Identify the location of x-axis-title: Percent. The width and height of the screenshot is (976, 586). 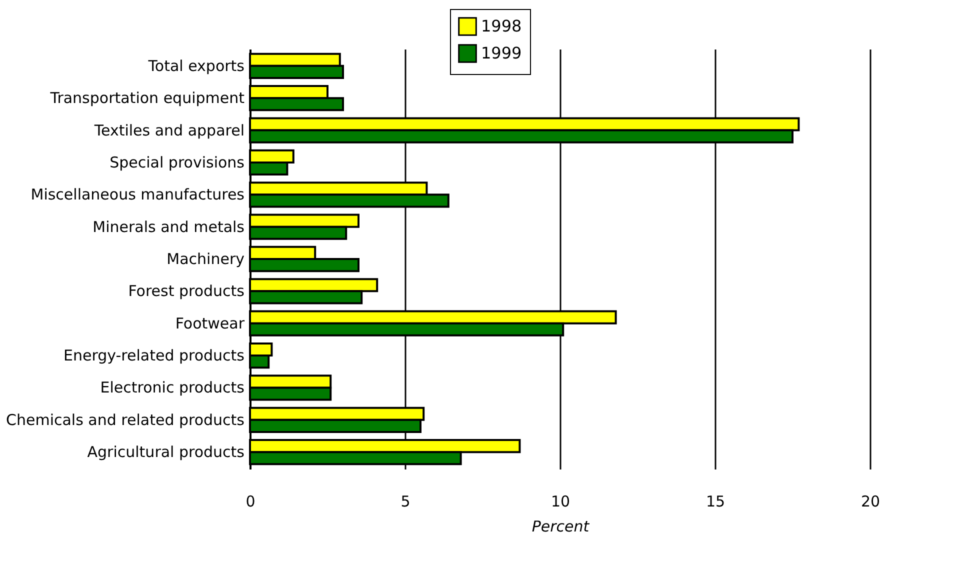
(561, 527).